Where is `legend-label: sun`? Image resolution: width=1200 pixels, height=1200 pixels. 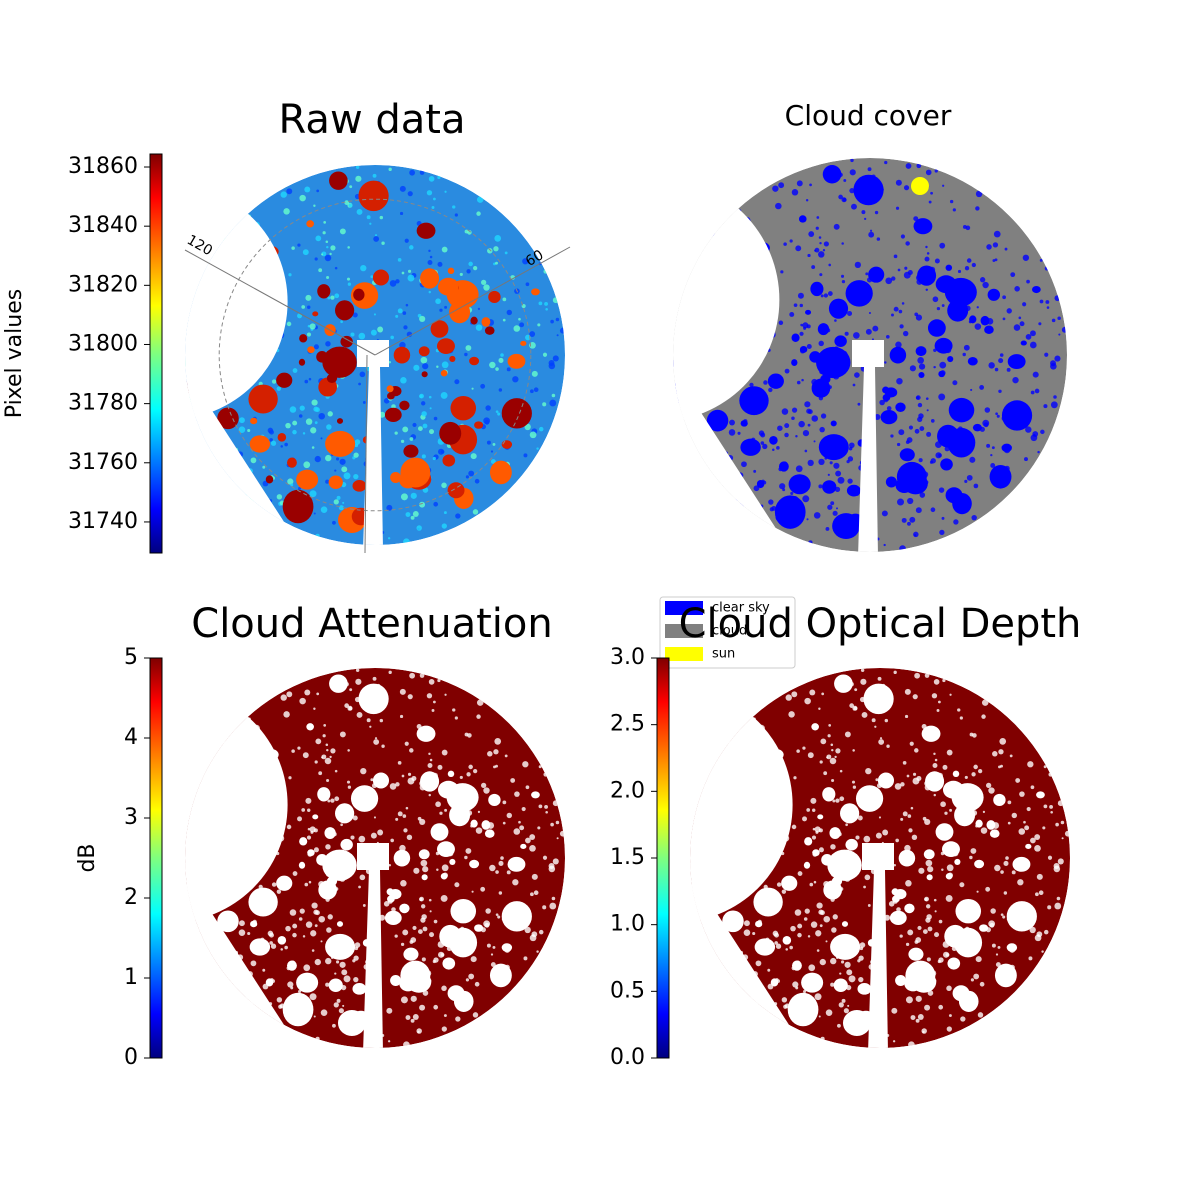
legend-label: sun is located at coordinates (723, 654).